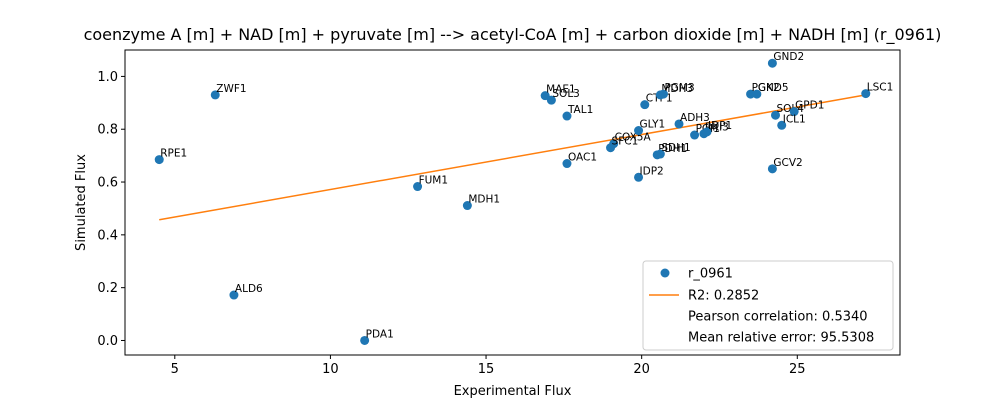 This screenshot has width=1000, height=400. I want to click on x-axis-label: Experimental Flux, so click(513, 391).